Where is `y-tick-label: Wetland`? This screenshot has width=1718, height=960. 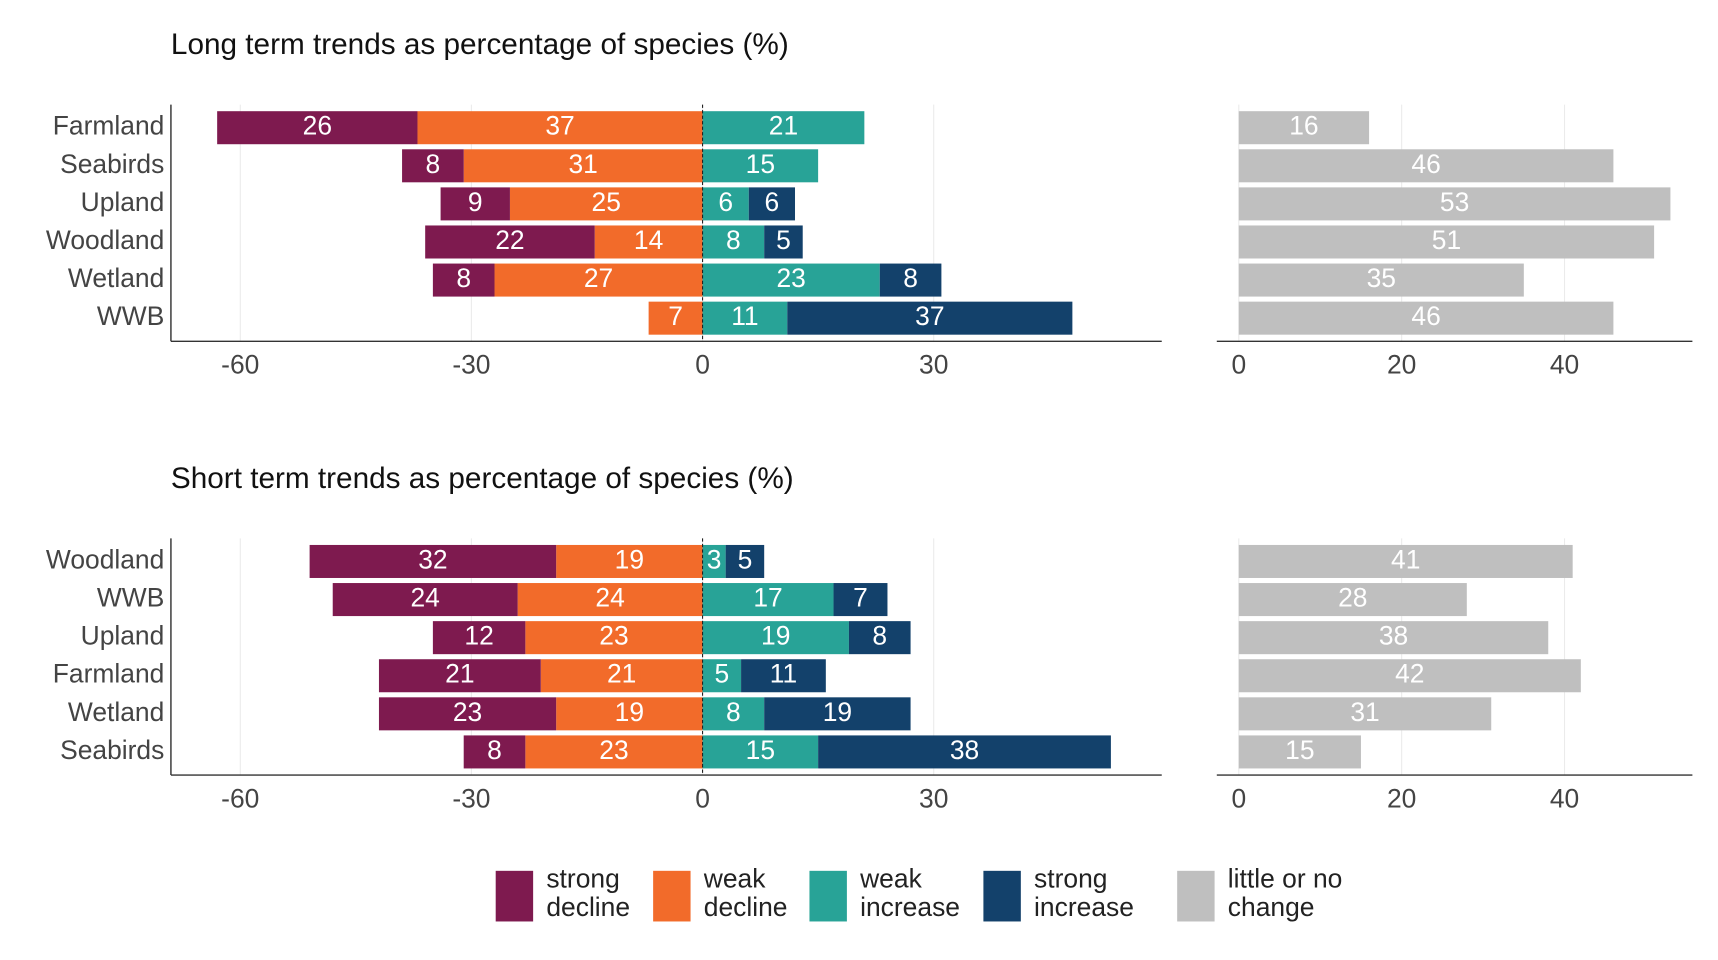 y-tick-label: Wetland is located at coordinates (116, 278).